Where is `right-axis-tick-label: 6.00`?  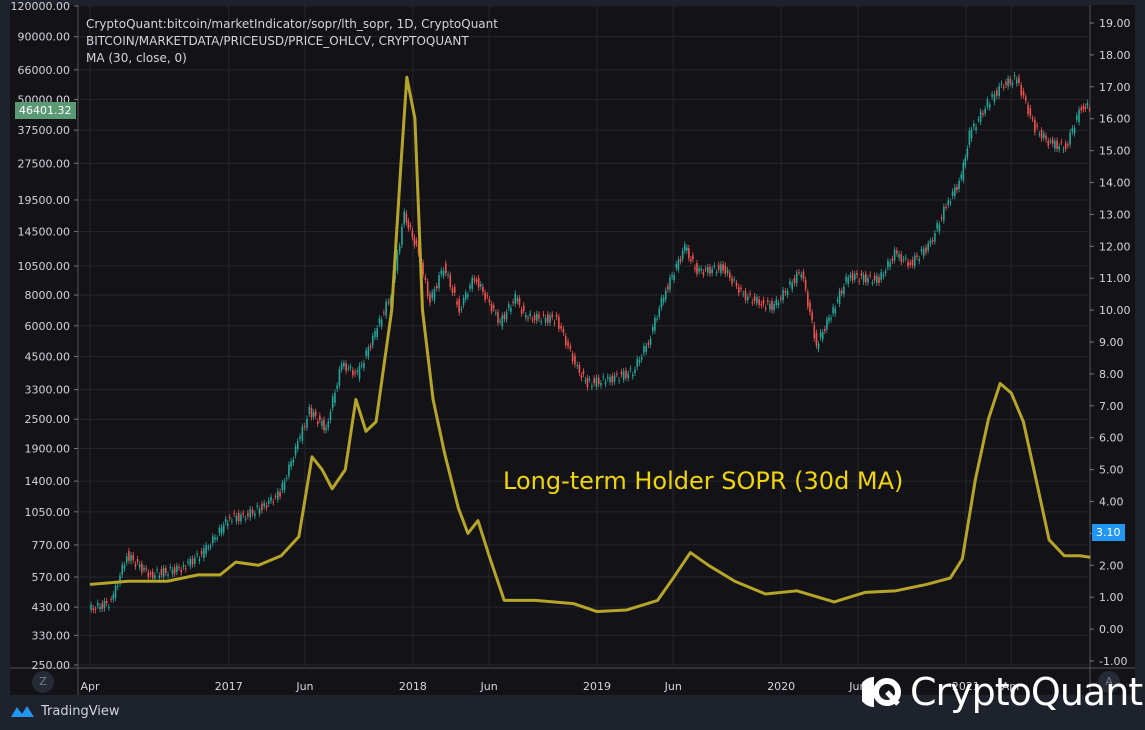 right-axis-tick-label: 6.00 is located at coordinates (1111, 438).